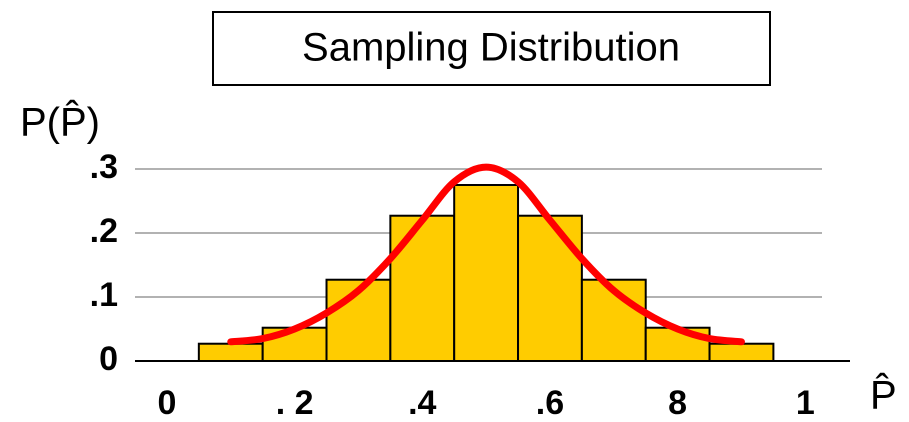 This screenshot has height=422, width=909. Describe the element at coordinates (883, 395) in the screenshot. I see `x-axis-label: P̂` at that location.